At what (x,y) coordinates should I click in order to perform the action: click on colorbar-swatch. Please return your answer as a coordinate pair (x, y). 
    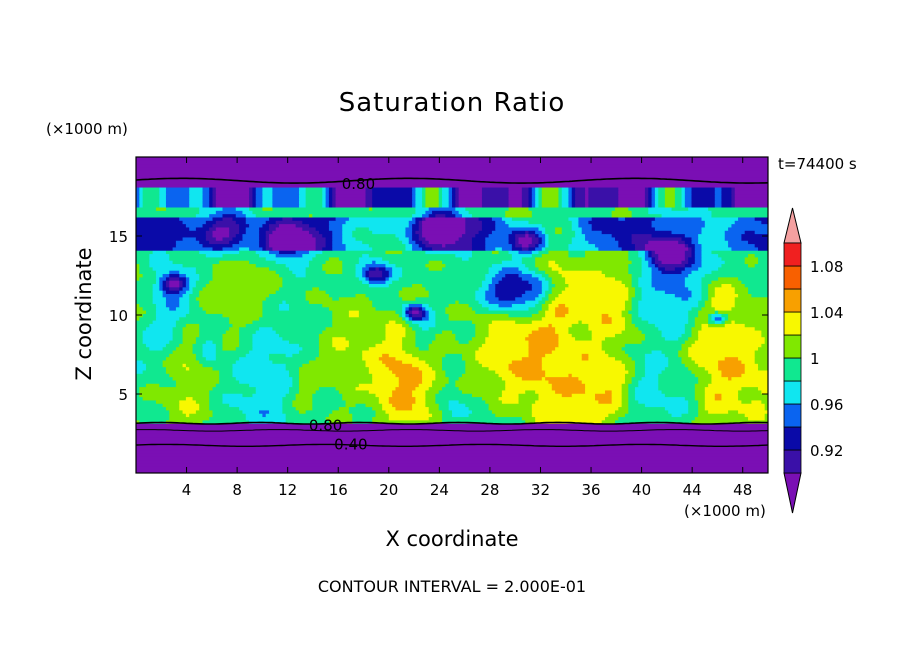
    Looking at the image, I should click on (792, 277).